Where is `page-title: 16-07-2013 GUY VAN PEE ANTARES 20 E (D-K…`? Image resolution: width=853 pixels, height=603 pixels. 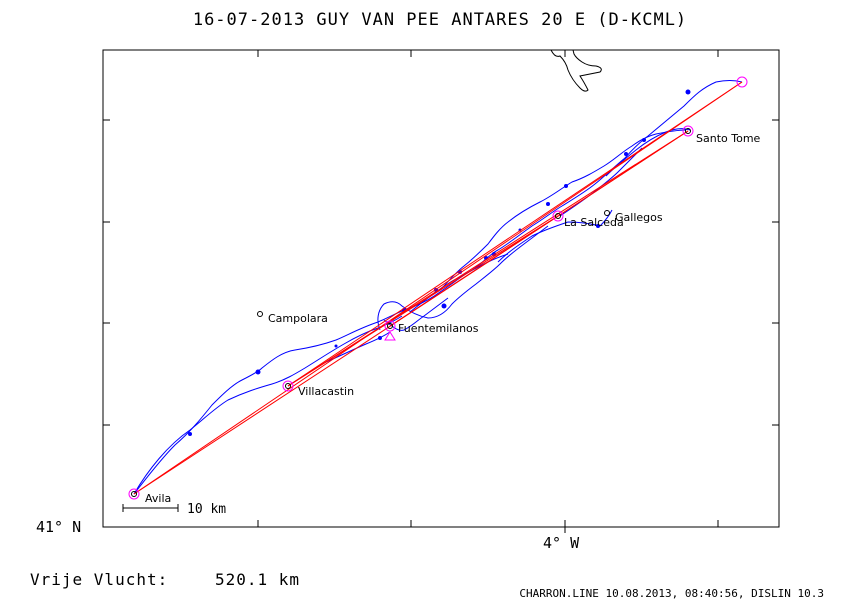 page-title: 16-07-2013 GUY VAN PEE ANTARES 20 E (D-K… is located at coordinates (440, 20).